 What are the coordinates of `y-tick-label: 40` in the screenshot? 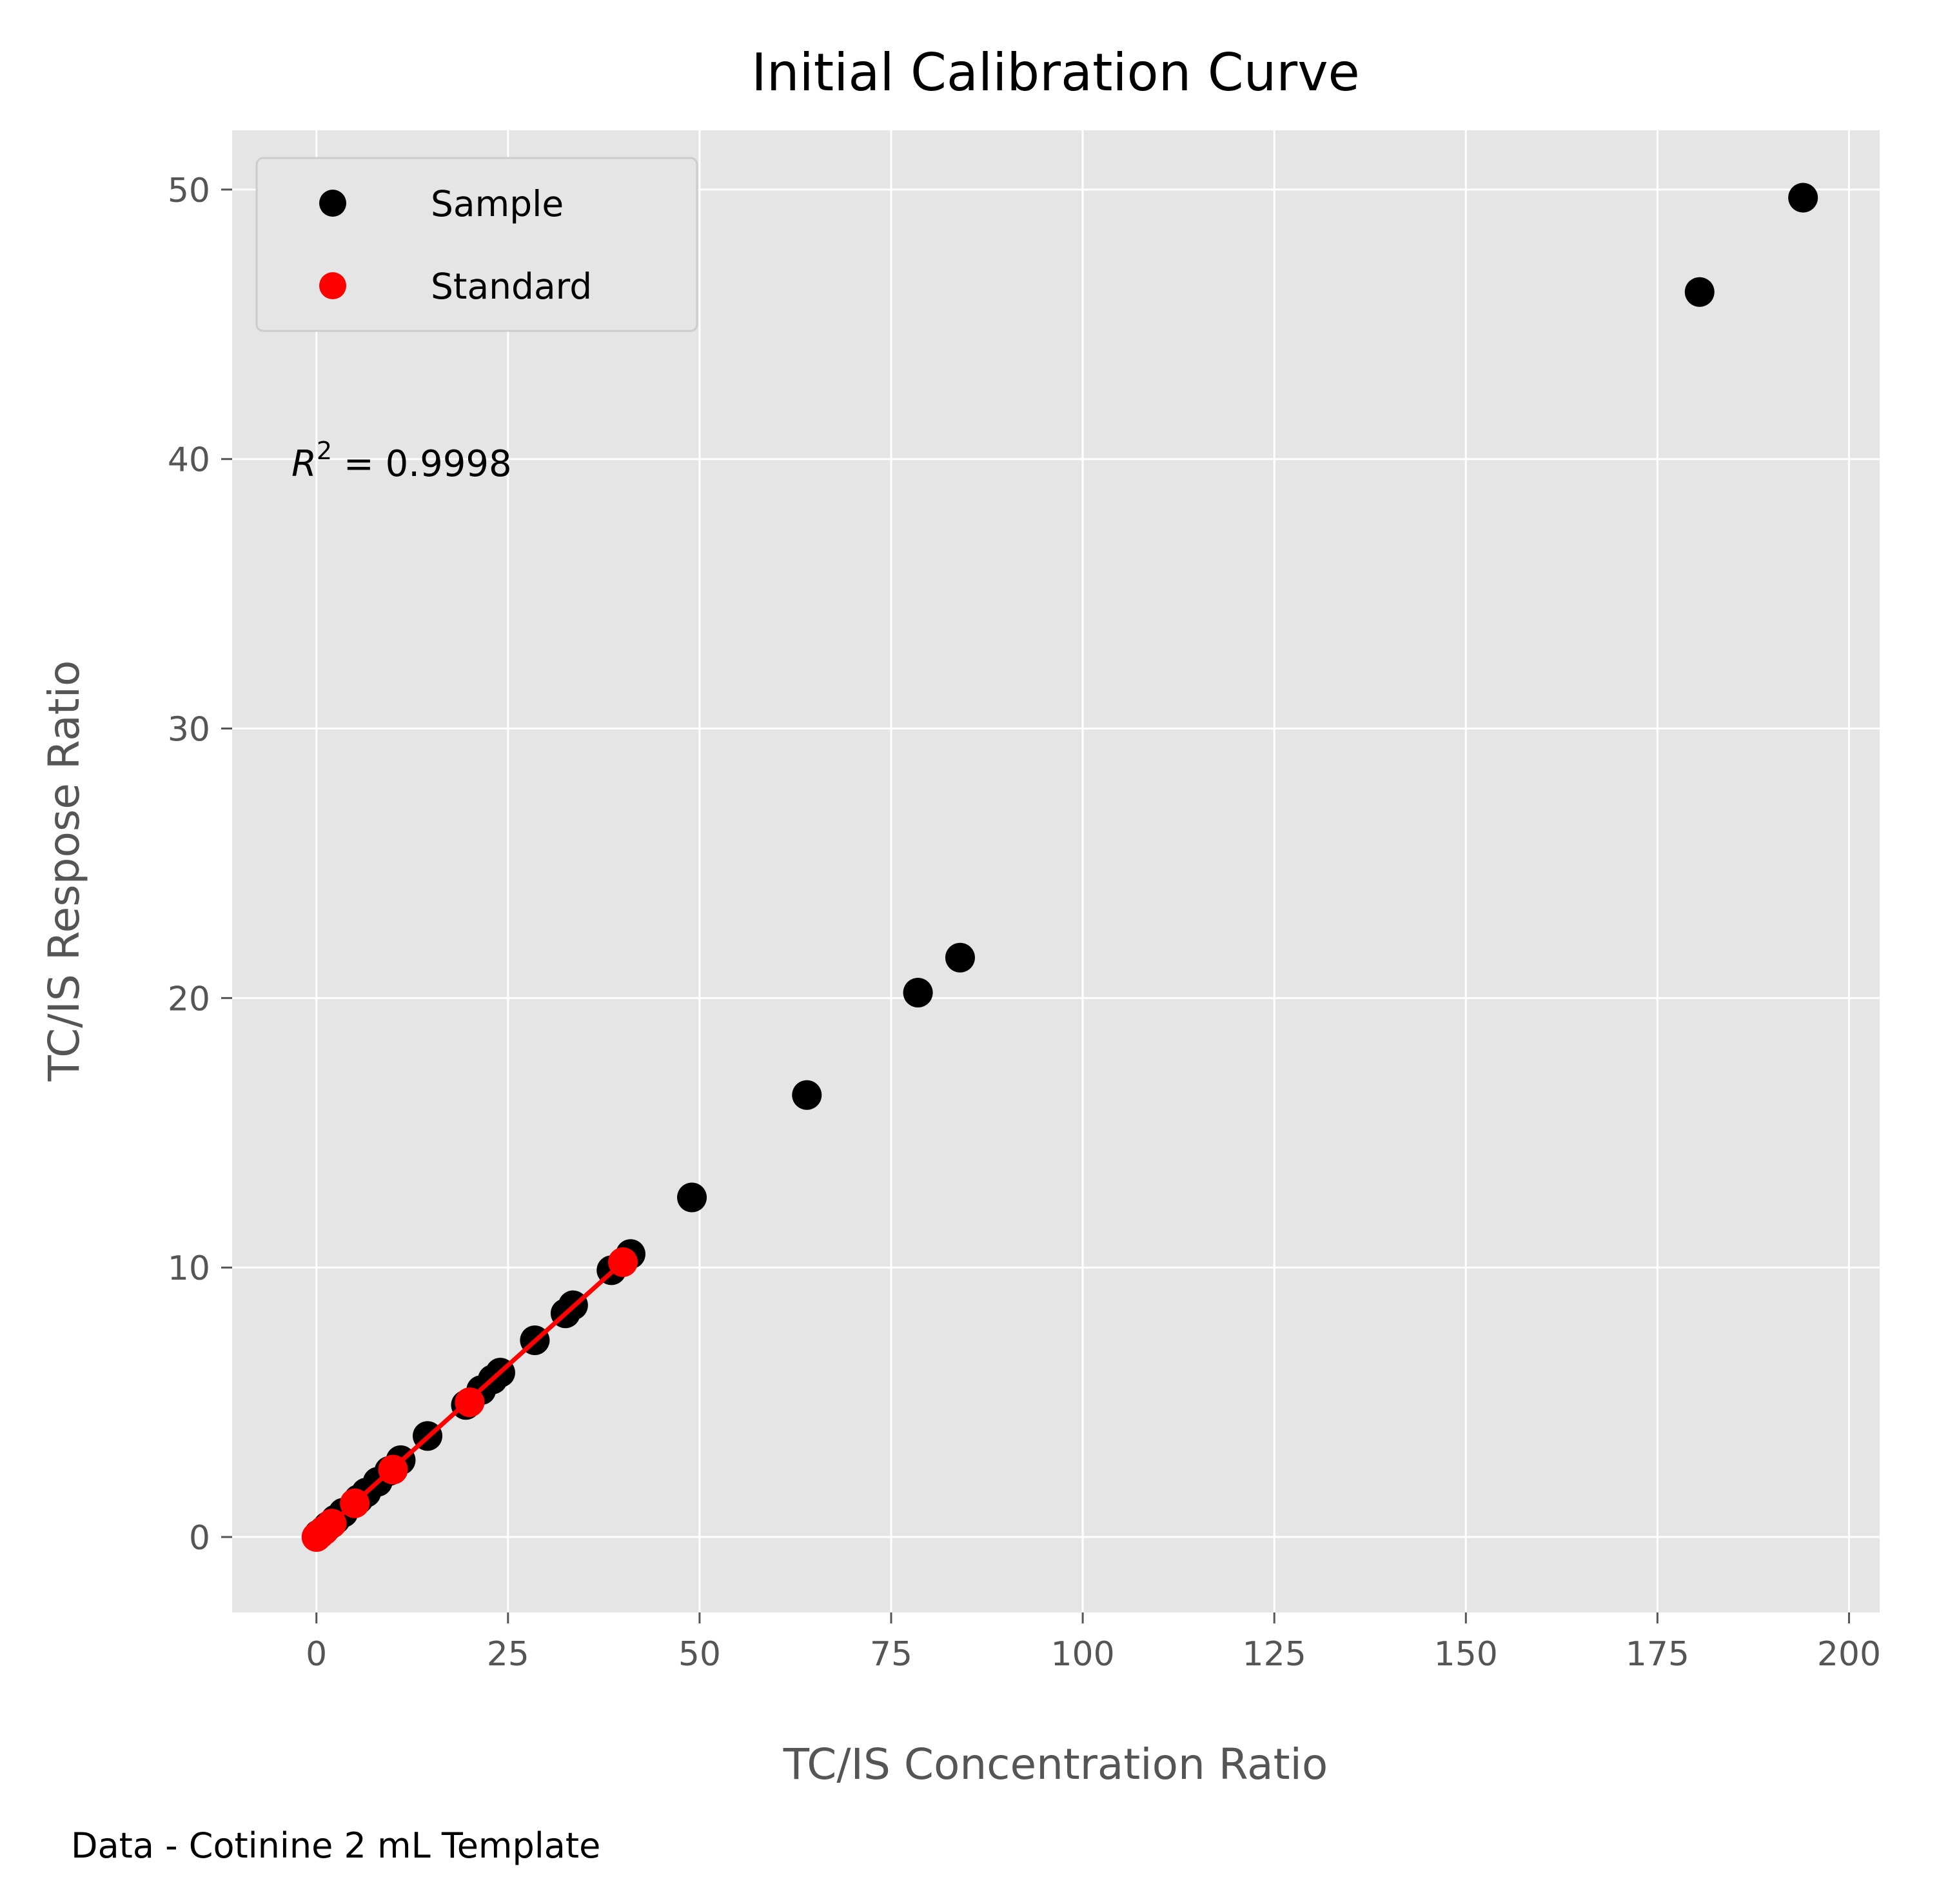 It's located at (189, 460).